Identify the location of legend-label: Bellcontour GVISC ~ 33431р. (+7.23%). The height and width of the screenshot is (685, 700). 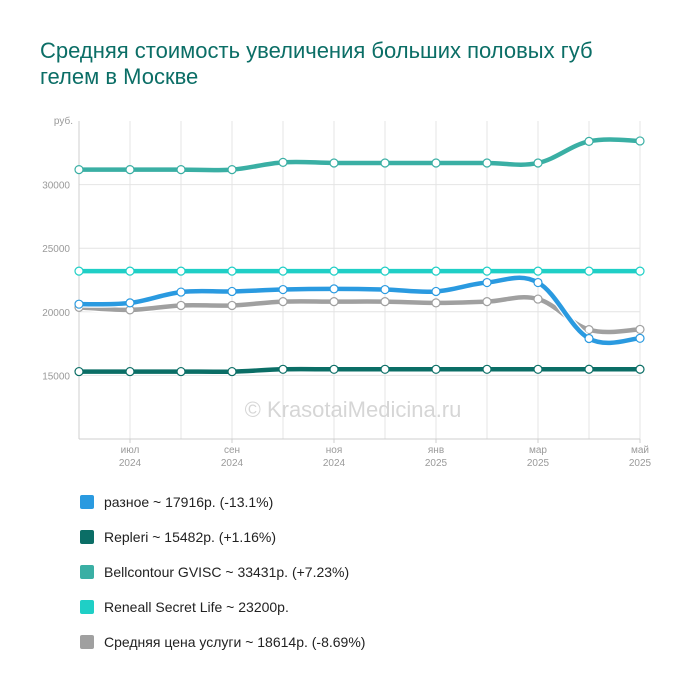
(227, 571).